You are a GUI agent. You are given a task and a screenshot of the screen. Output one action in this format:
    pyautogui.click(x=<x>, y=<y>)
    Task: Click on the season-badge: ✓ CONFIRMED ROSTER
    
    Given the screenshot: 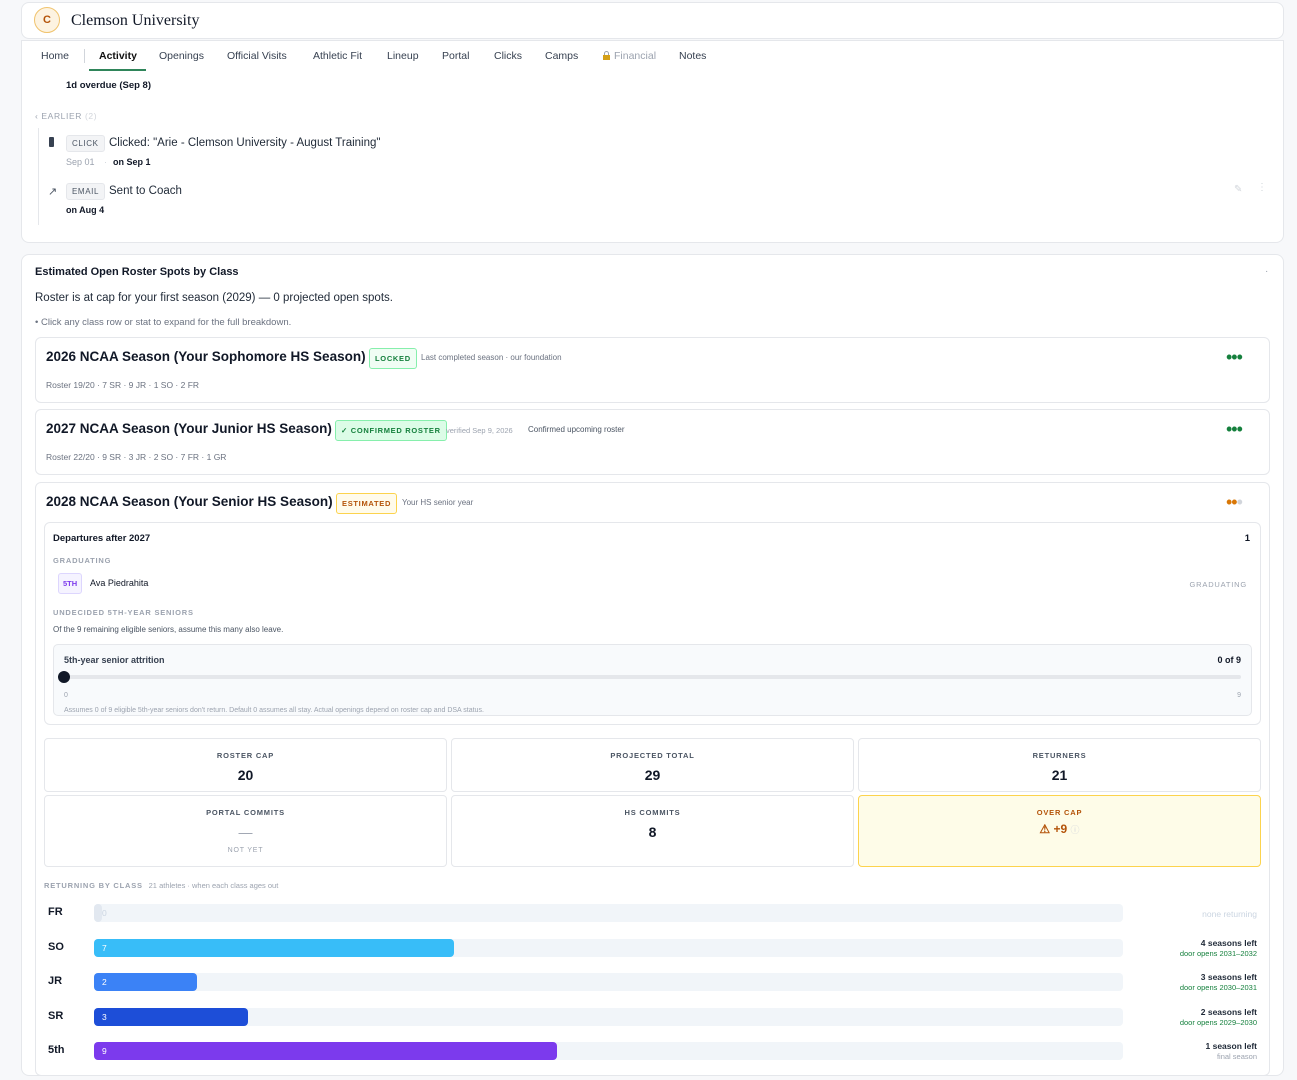 What is the action you would take?
    pyautogui.click(x=391, y=430)
    